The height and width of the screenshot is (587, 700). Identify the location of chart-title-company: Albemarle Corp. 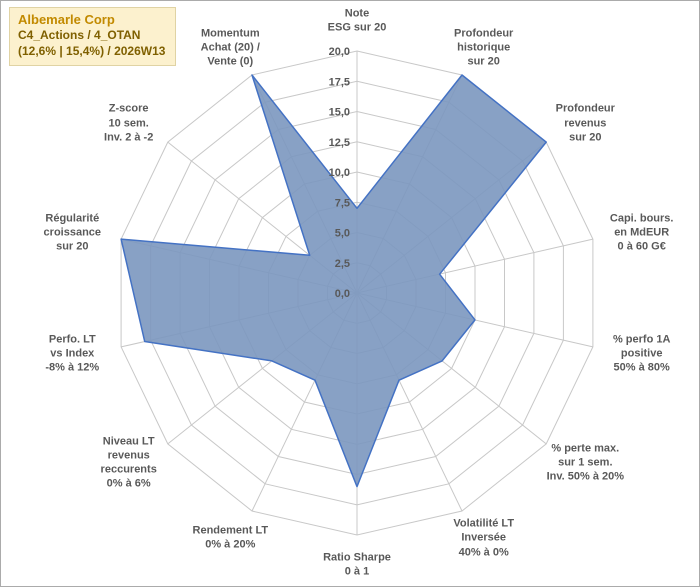
(66, 19).